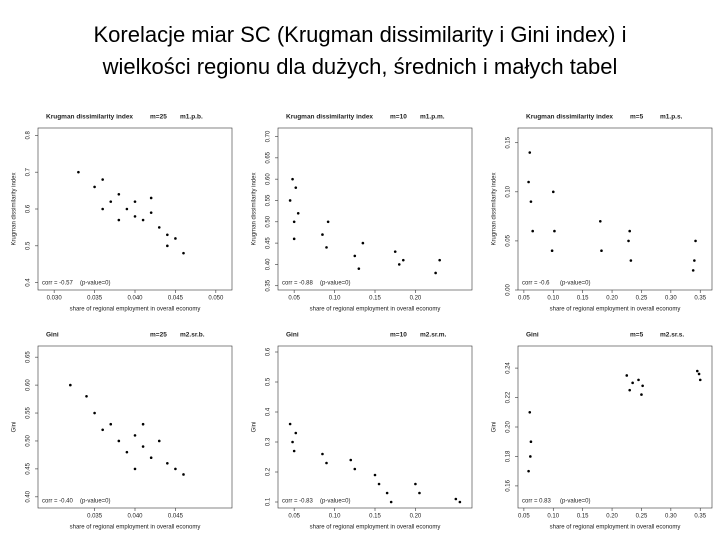 This screenshot has height=540, width=720. What do you see at coordinates (269, 157) in the screenshot?
I see `y-tick-label: 0.65` at bounding box center [269, 157].